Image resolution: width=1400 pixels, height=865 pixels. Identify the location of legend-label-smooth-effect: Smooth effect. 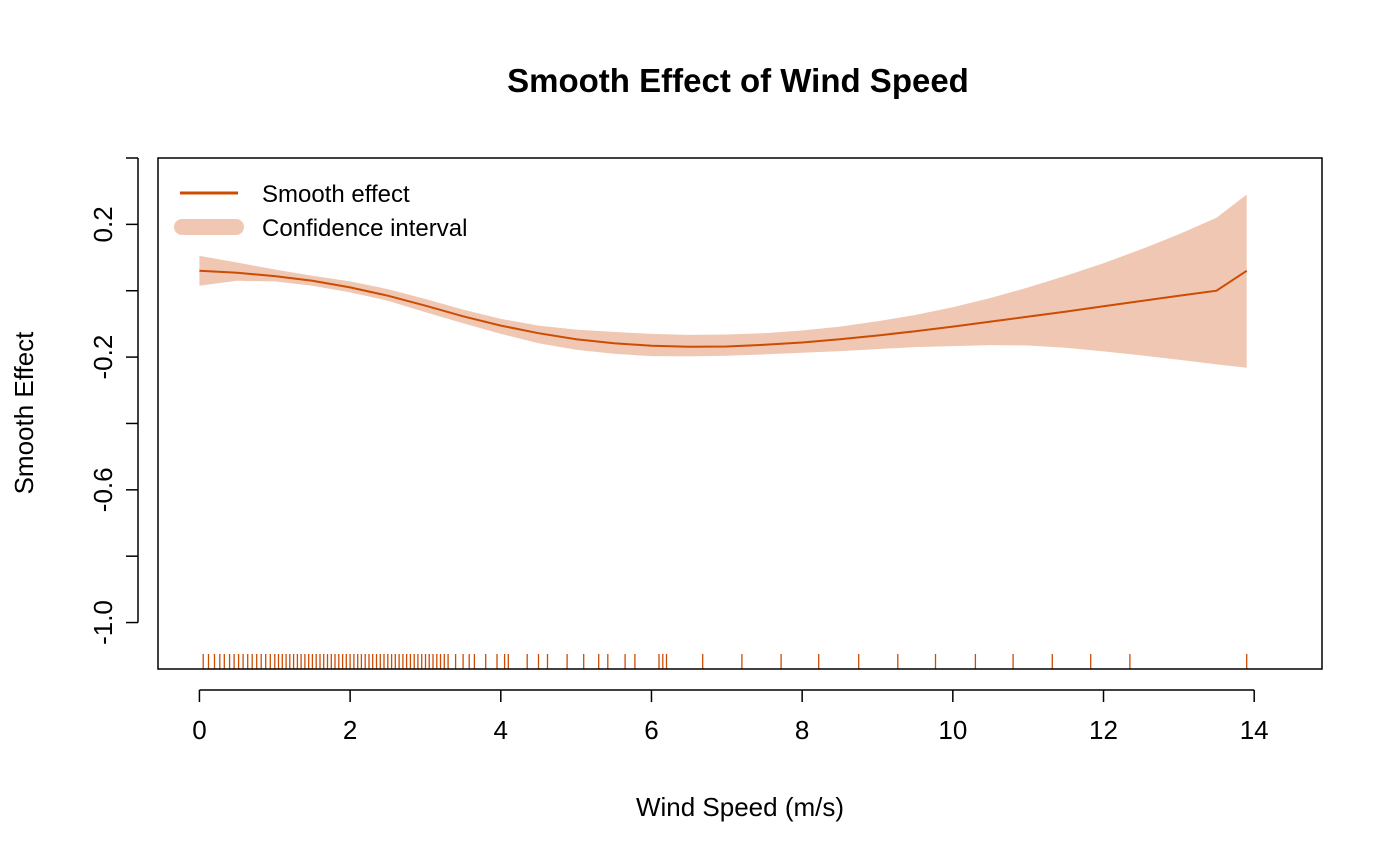
(336, 194).